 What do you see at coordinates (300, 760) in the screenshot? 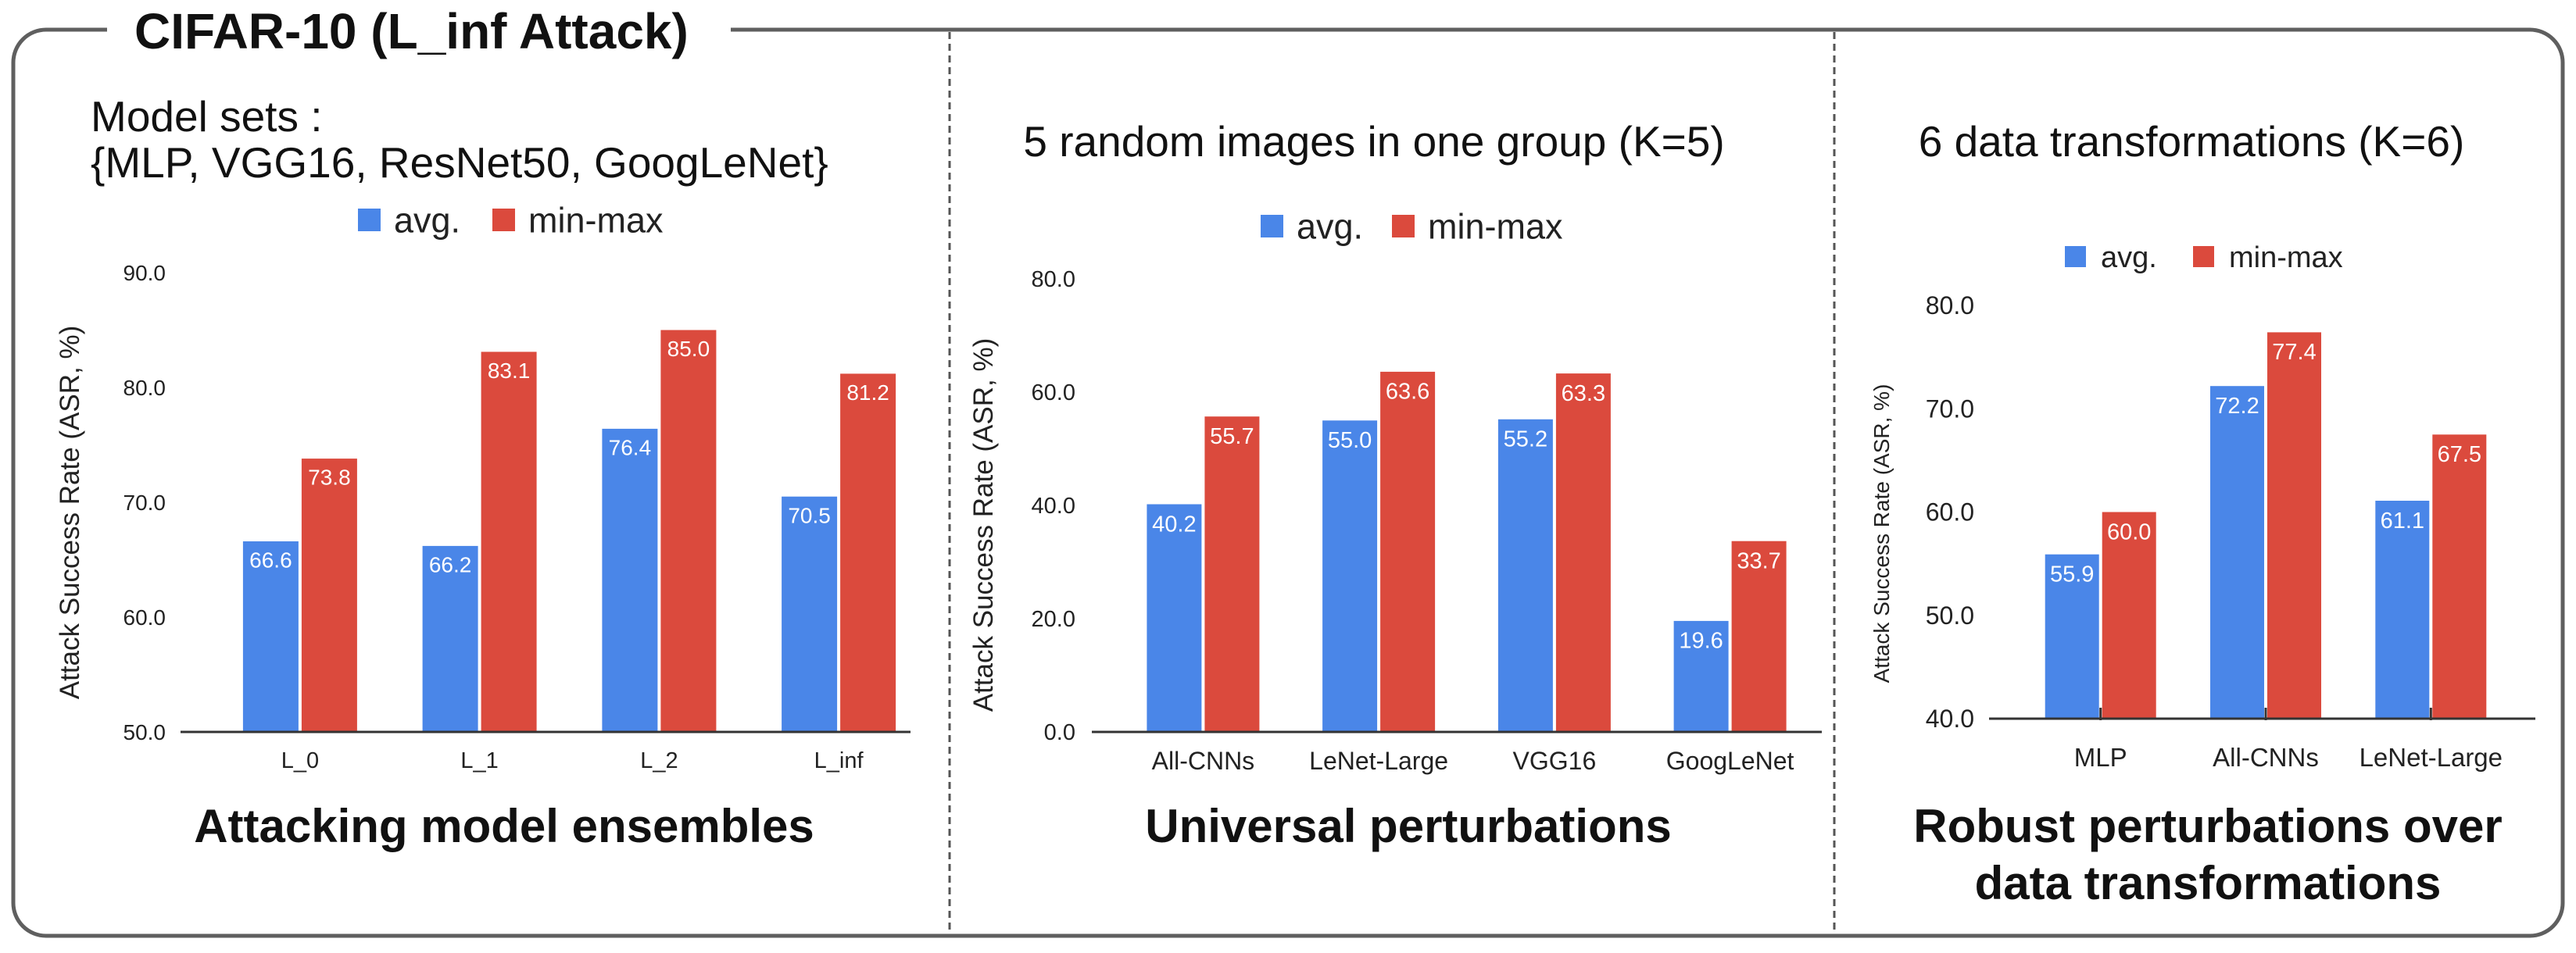
I see `x-tick-label-l-0: L_0` at bounding box center [300, 760].